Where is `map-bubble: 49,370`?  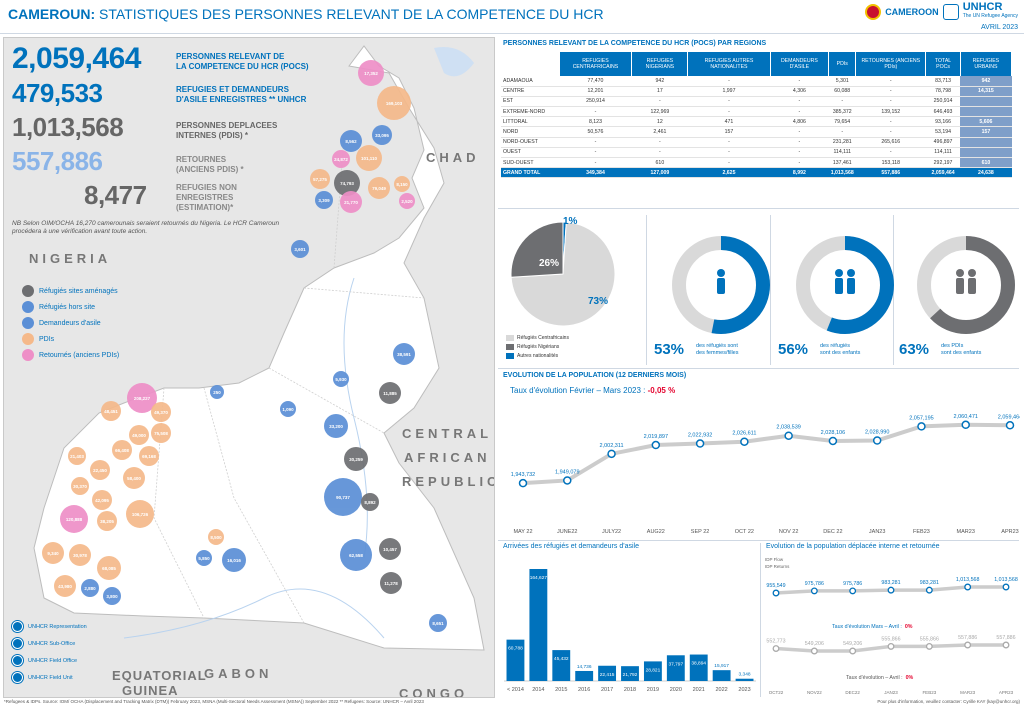 map-bubble: 49,370 is located at coordinates (161, 412).